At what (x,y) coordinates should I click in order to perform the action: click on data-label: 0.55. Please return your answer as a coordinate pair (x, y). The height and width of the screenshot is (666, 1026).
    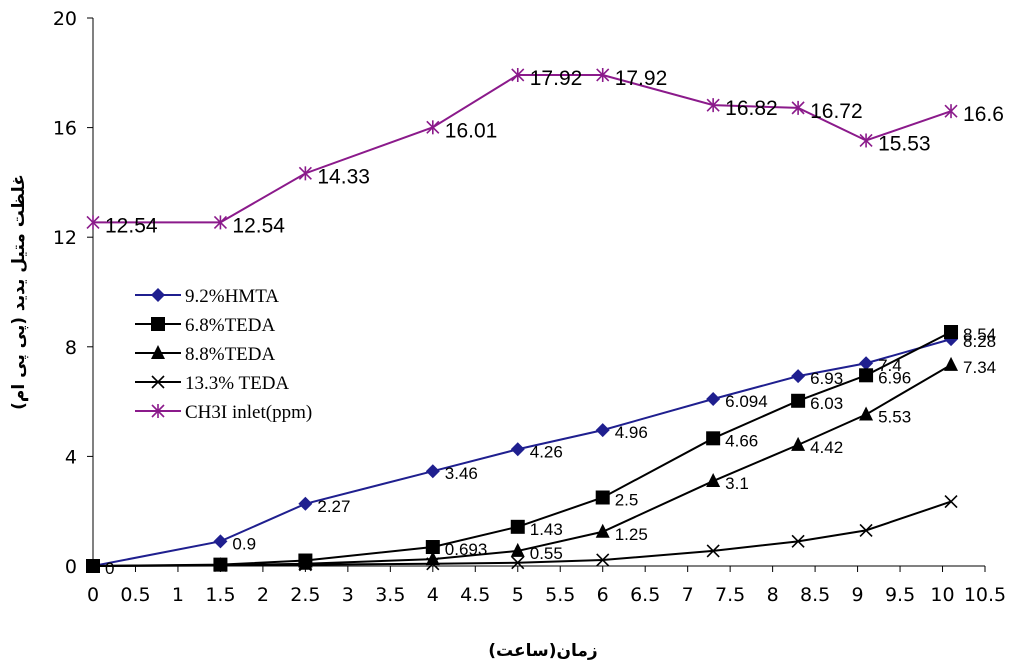
    Looking at the image, I should click on (546, 553).